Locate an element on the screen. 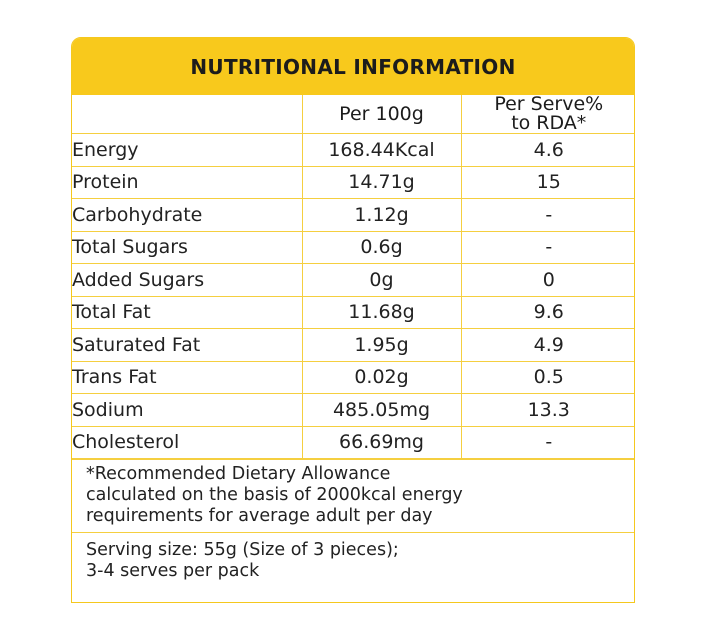 The width and height of the screenshot is (706, 629). rda-value: 0.5 is located at coordinates (547, 377).